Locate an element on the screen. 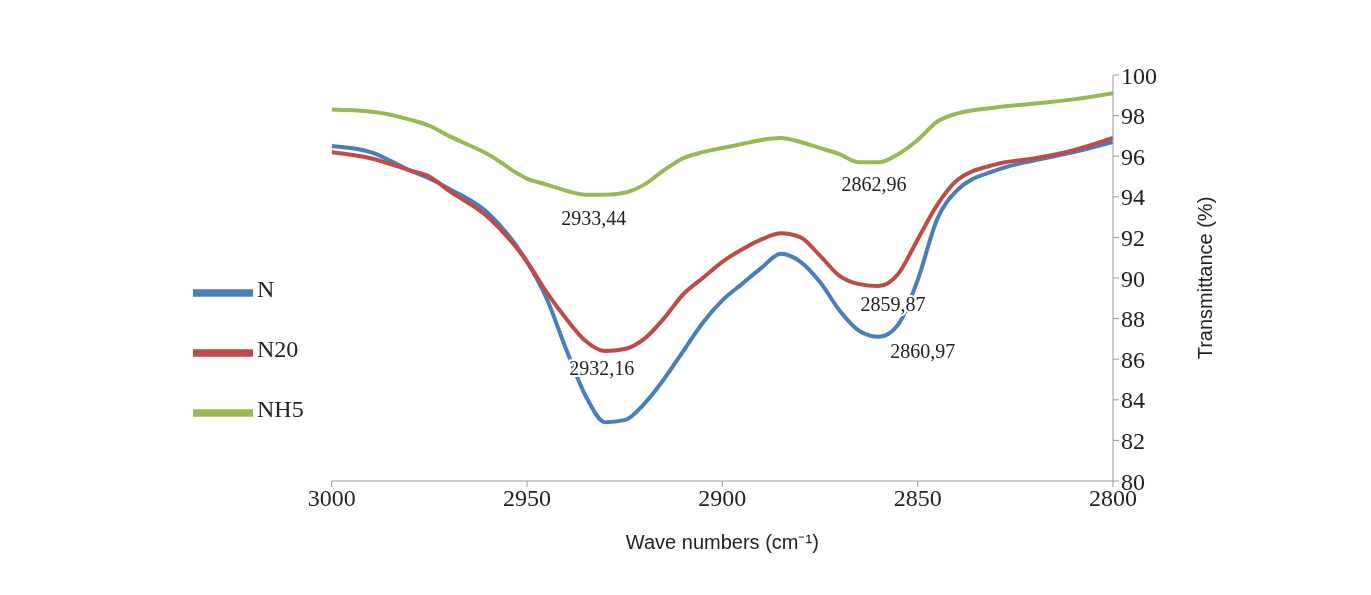  x-tick-label: 2900 is located at coordinates (722, 498).